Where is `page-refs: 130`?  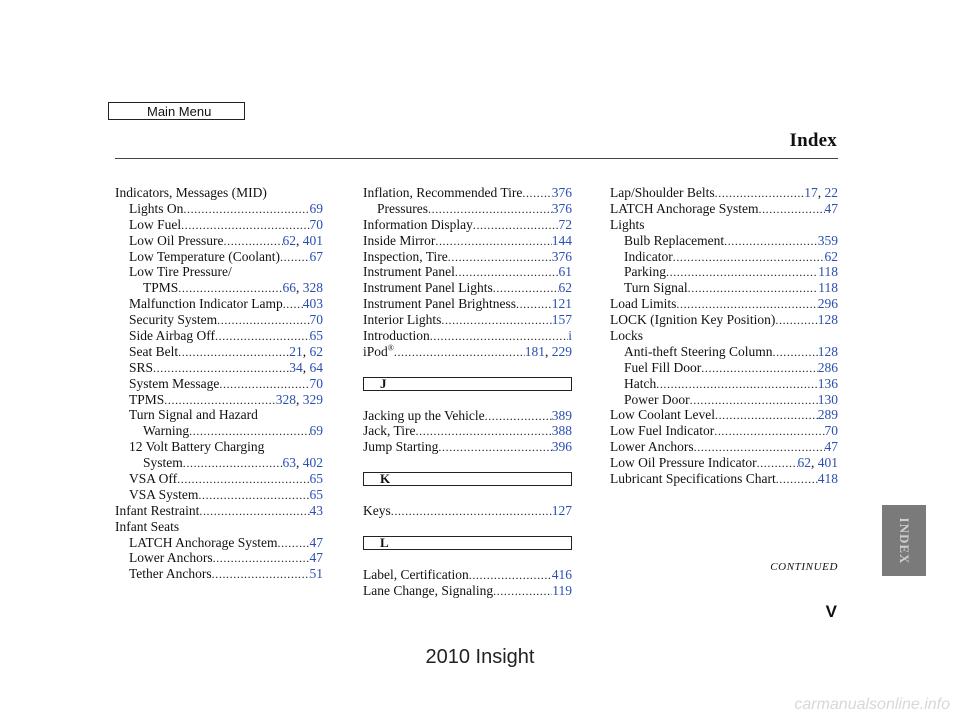 page-refs: 130 is located at coordinates (828, 400).